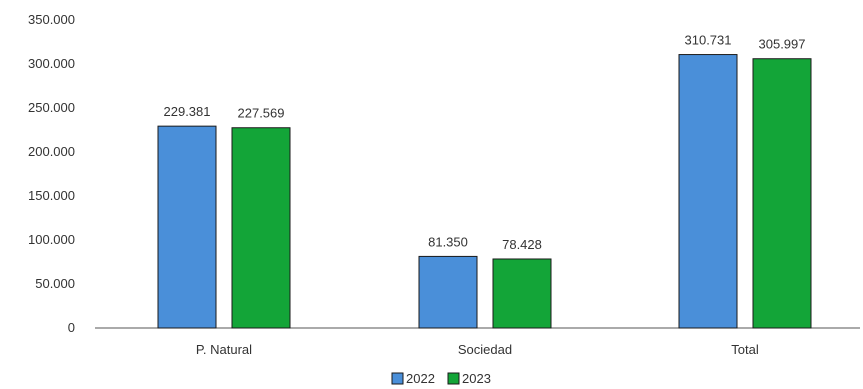  I want to click on data-label-2023-2: 305.997, so click(782, 44).